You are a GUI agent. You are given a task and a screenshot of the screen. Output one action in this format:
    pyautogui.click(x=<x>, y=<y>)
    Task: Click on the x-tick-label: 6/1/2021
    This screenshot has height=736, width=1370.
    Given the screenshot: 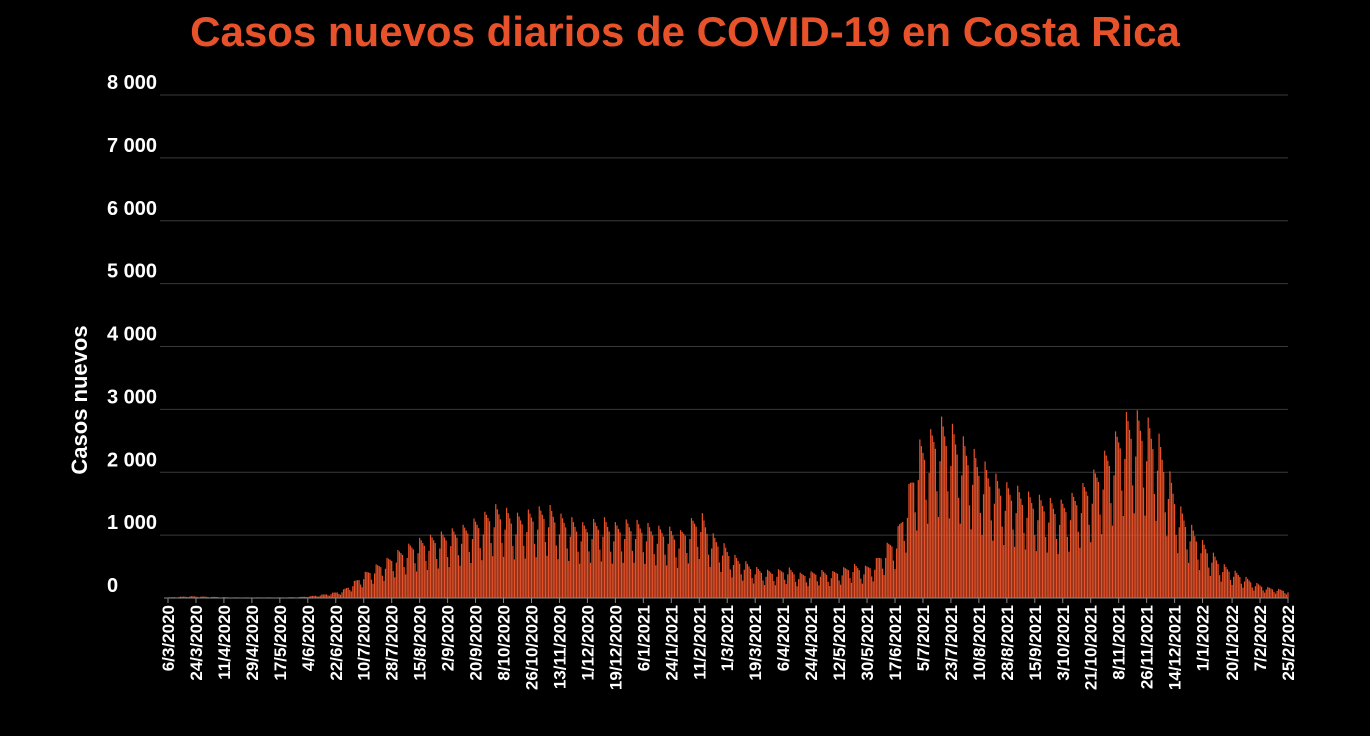 What is the action you would take?
    pyautogui.click(x=643, y=638)
    